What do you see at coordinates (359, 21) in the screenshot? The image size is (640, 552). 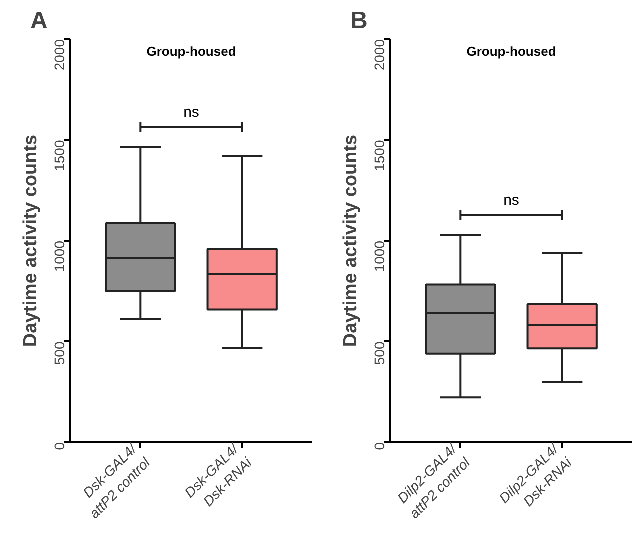 I see `chart-title: B` at bounding box center [359, 21].